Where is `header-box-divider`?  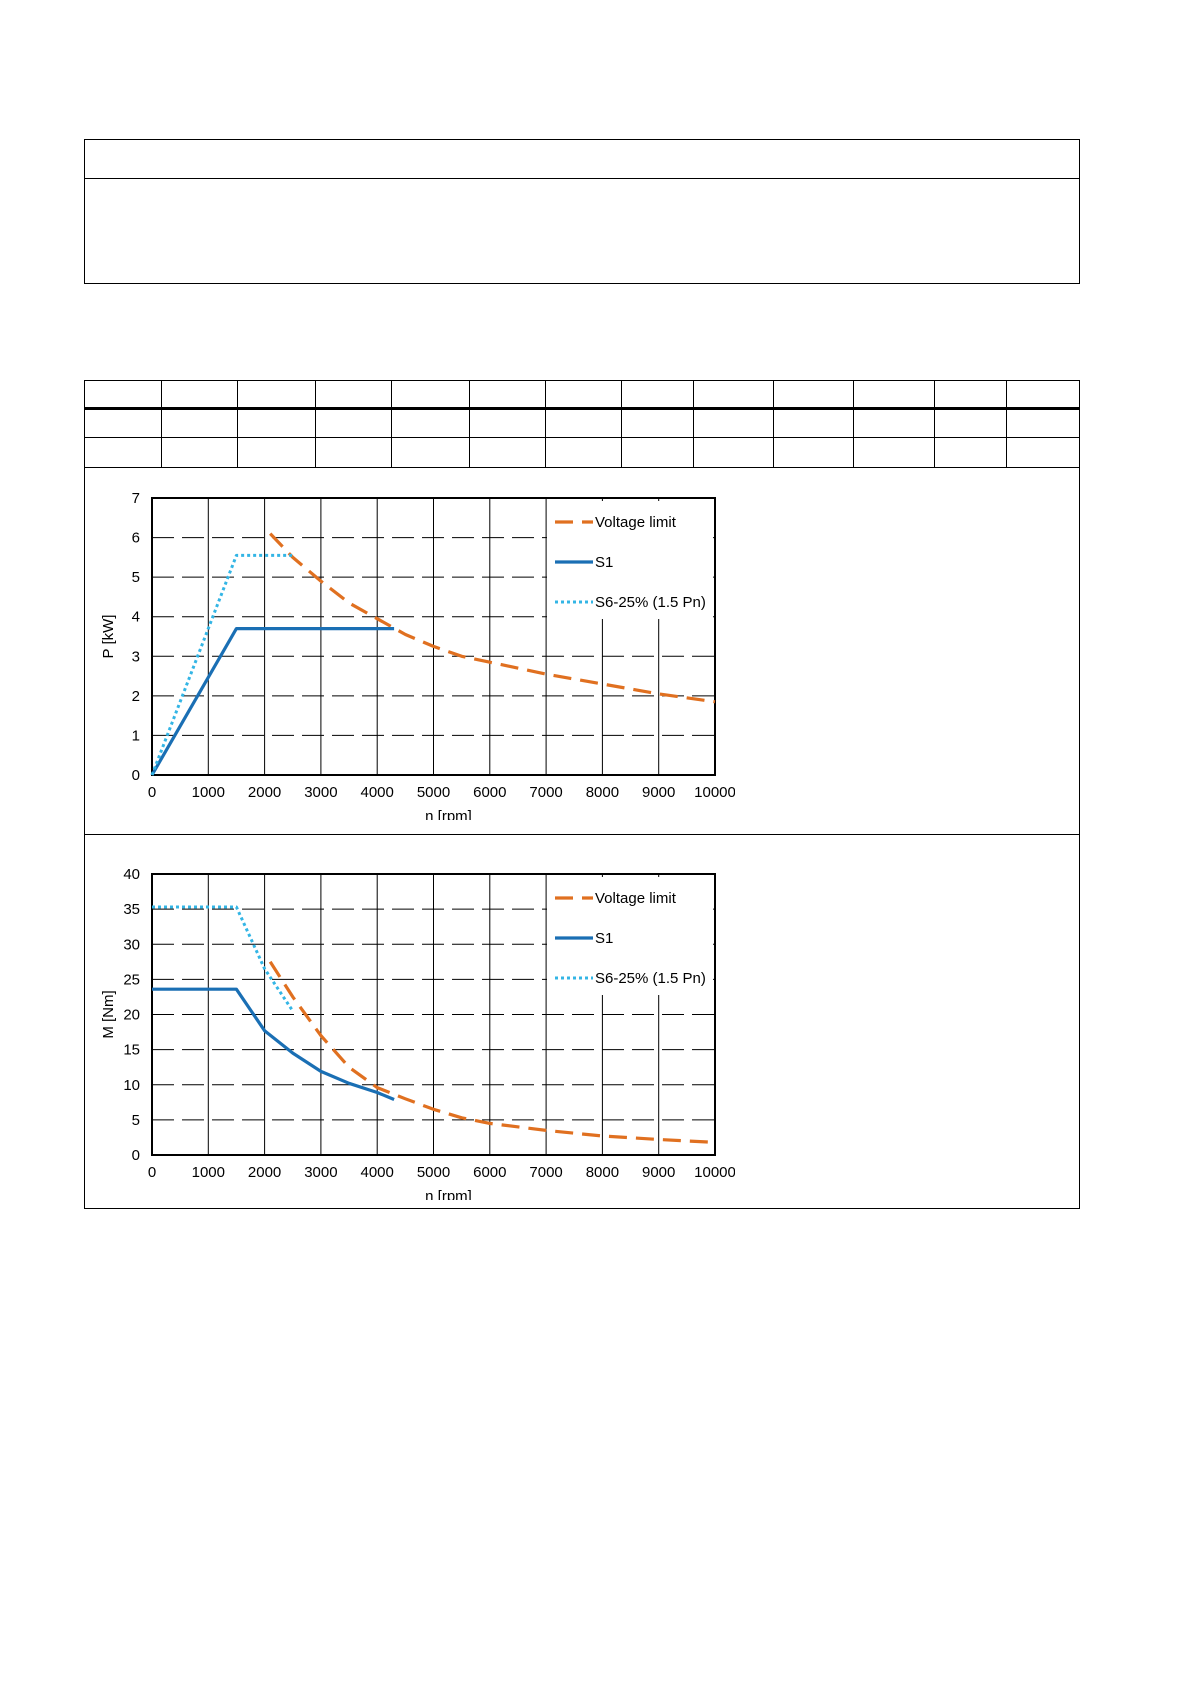
header-box-divider is located at coordinates (582, 178).